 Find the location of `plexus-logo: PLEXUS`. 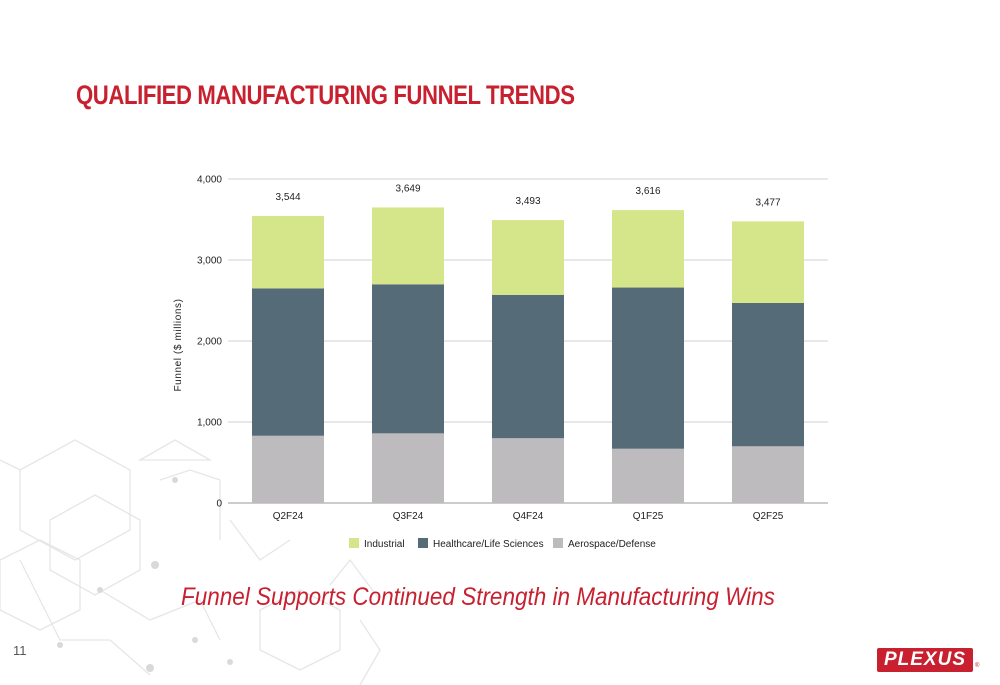

plexus-logo: PLEXUS is located at coordinates (925, 660).